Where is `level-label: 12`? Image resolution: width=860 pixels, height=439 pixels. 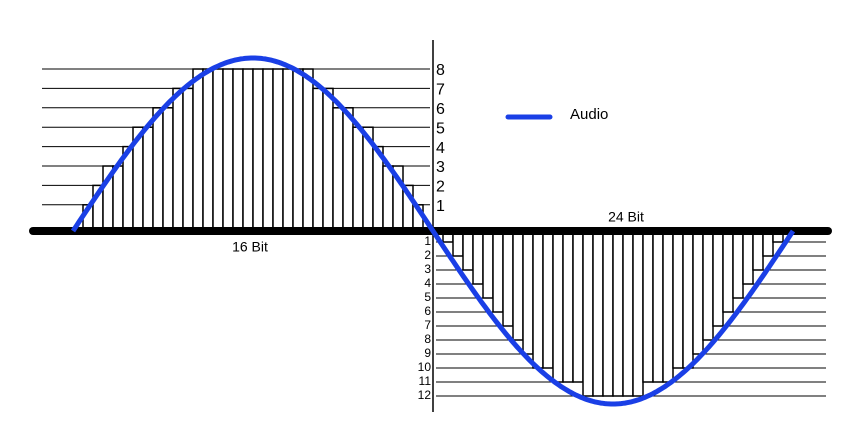
level-label: 12 is located at coordinates (425, 395).